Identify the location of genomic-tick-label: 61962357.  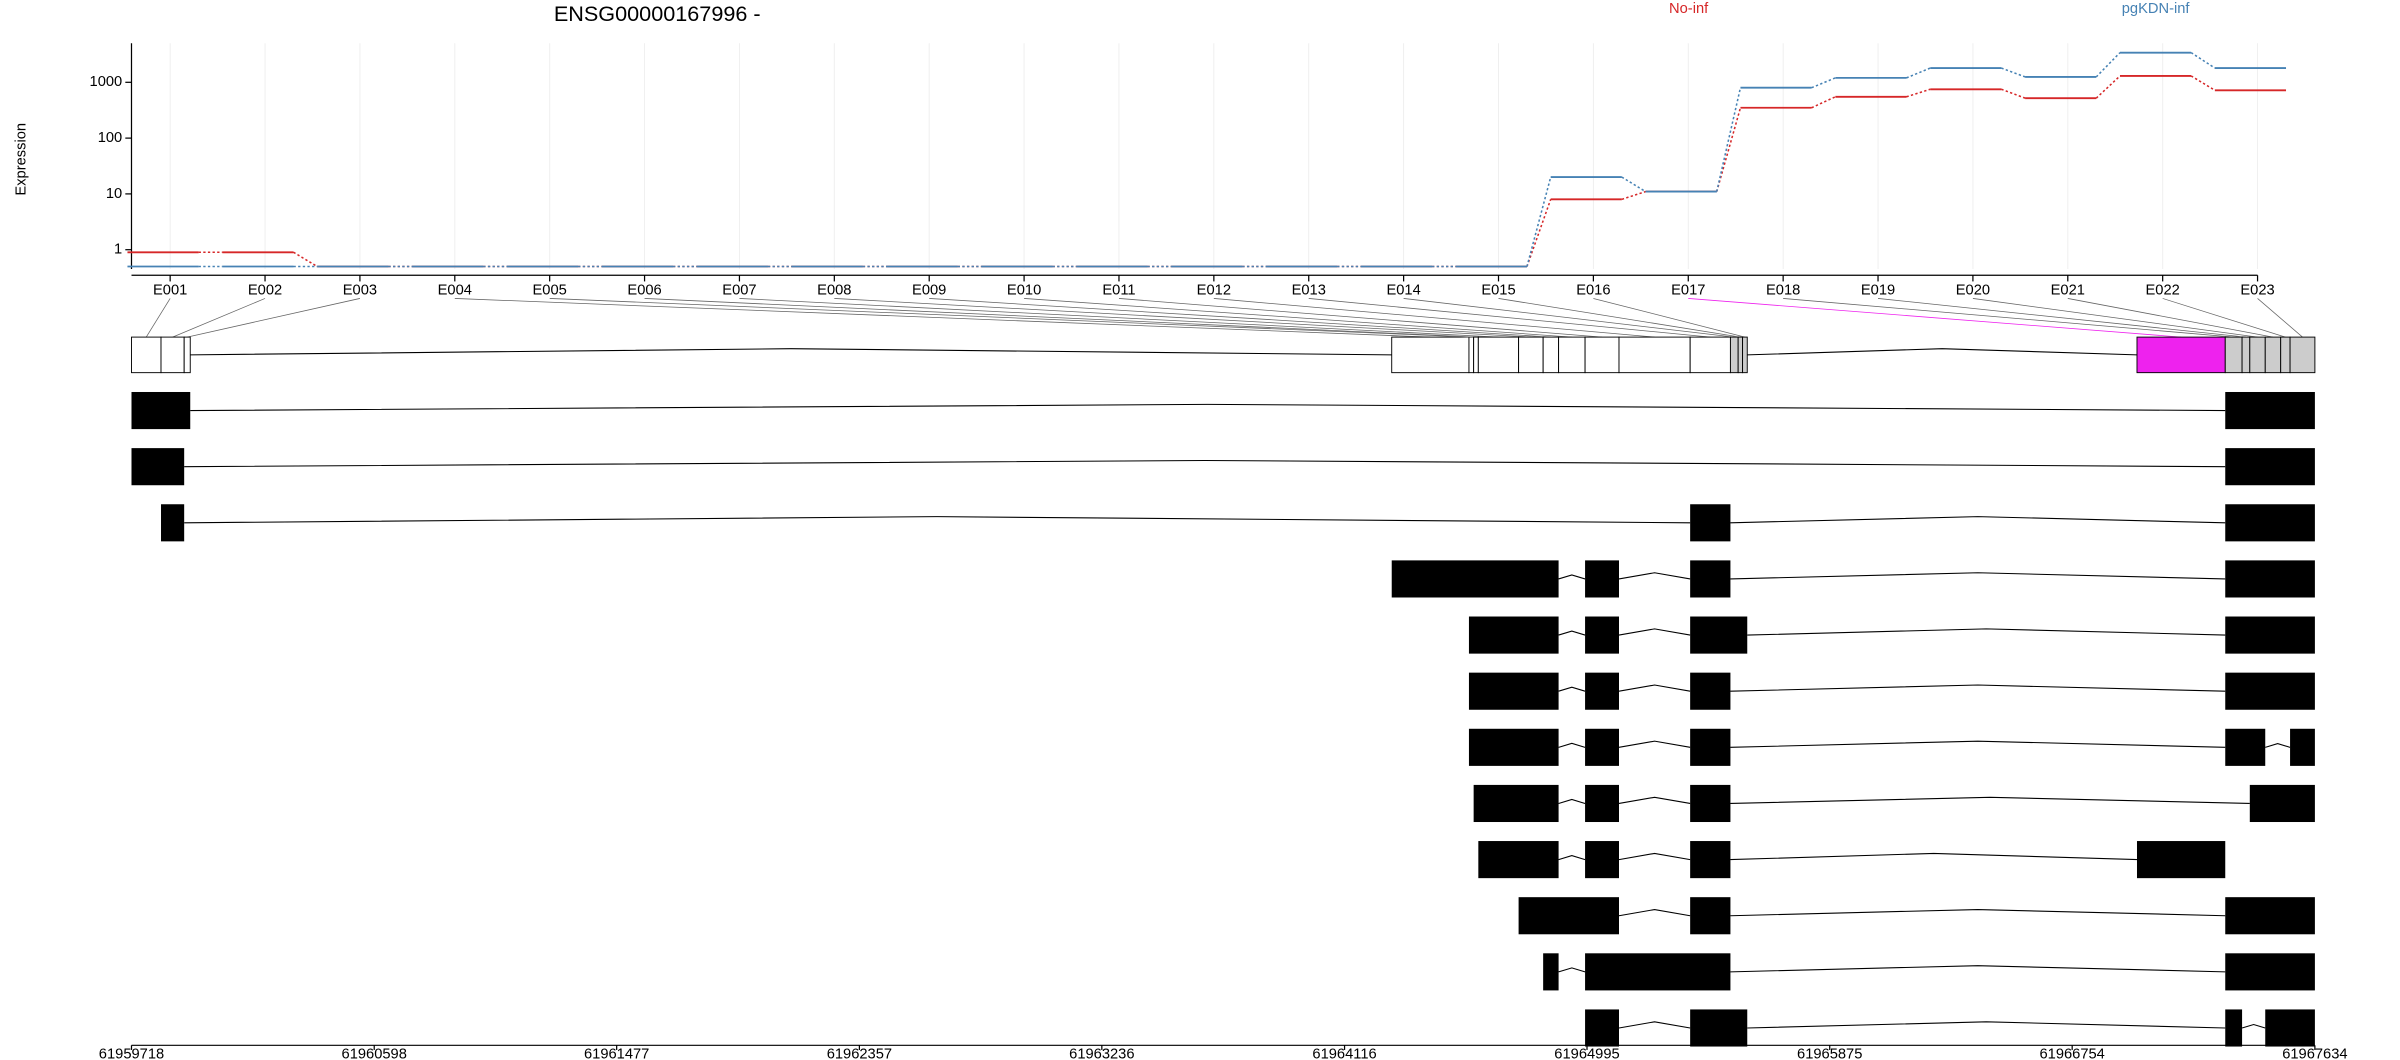
(859, 1053).